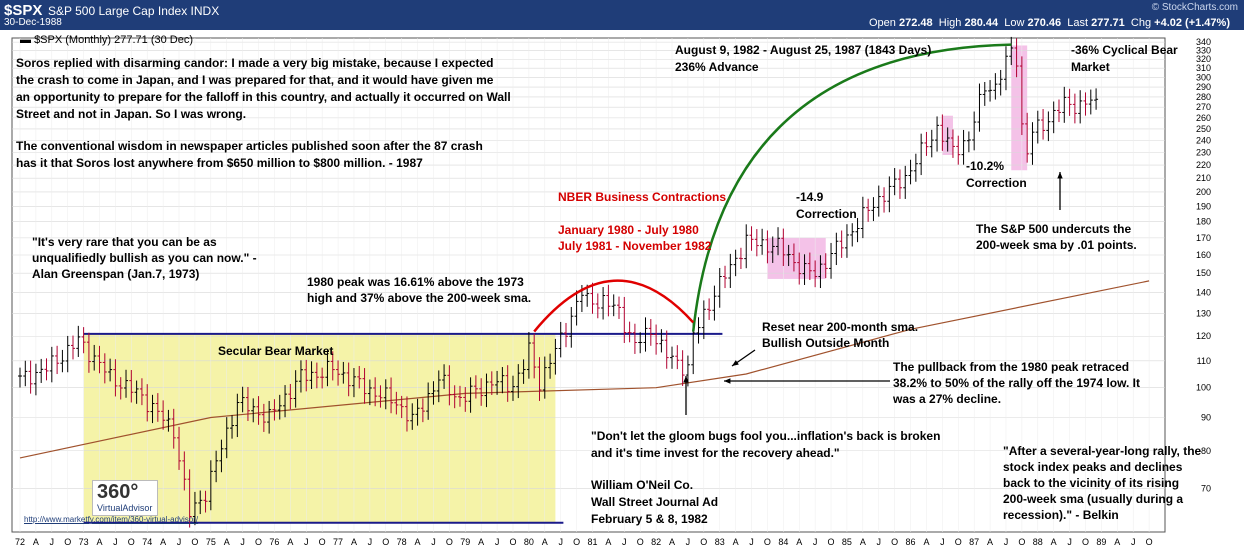  What do you see at coordinates (642, 485) in the screenshot?
I see `oneil-source-1: William O'Neil Co.` at bounding box center [642, 485].